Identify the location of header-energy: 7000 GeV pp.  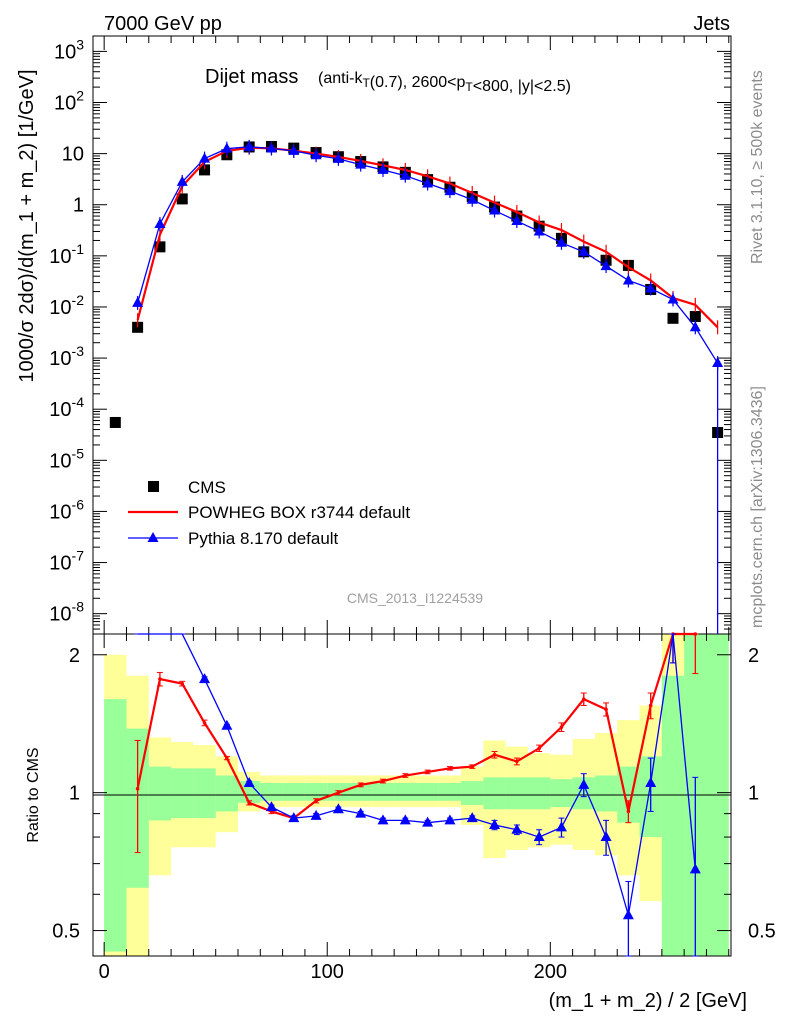
(163, 24).